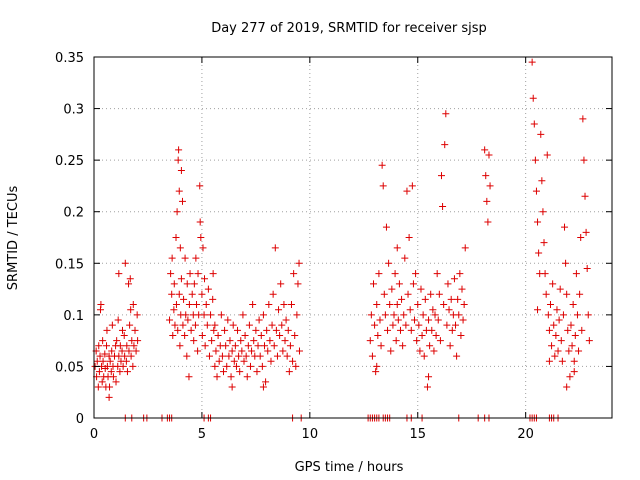 This screenshot has height=480, width=640. I want to click on x-tick-label: 10, so click(310, 434).